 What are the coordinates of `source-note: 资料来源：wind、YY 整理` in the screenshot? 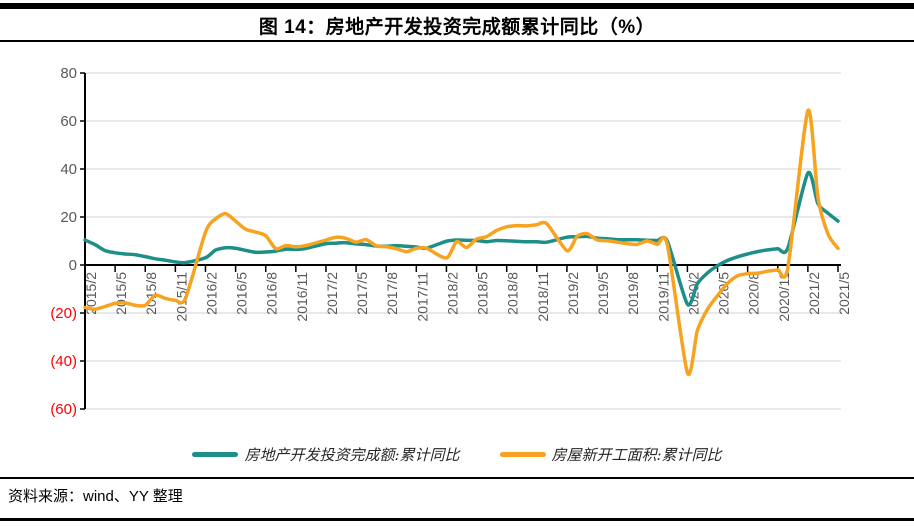 It's located at (95, 496).